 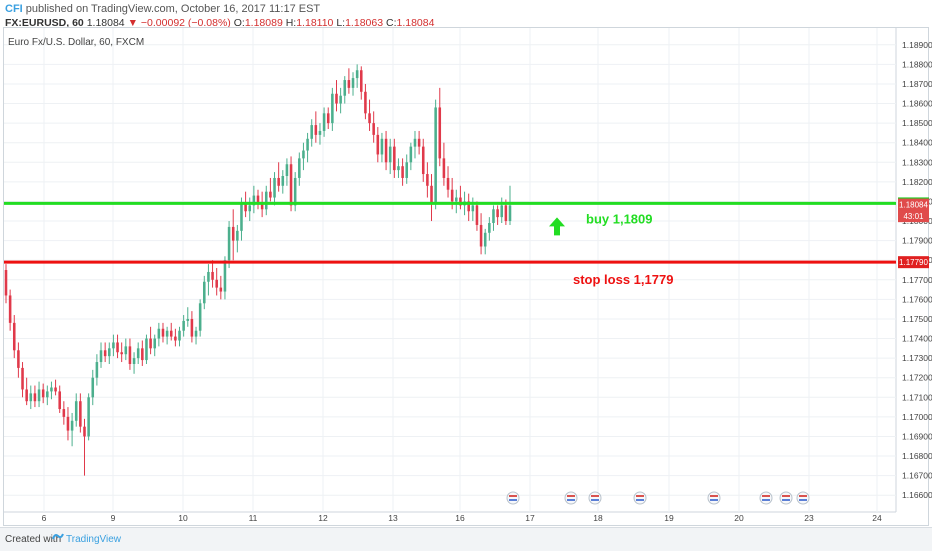 What do you see at coordinates (917, 182) in the screenshot?
I see `y-tick-label: 1.18200` at bounding box center [917, 182].